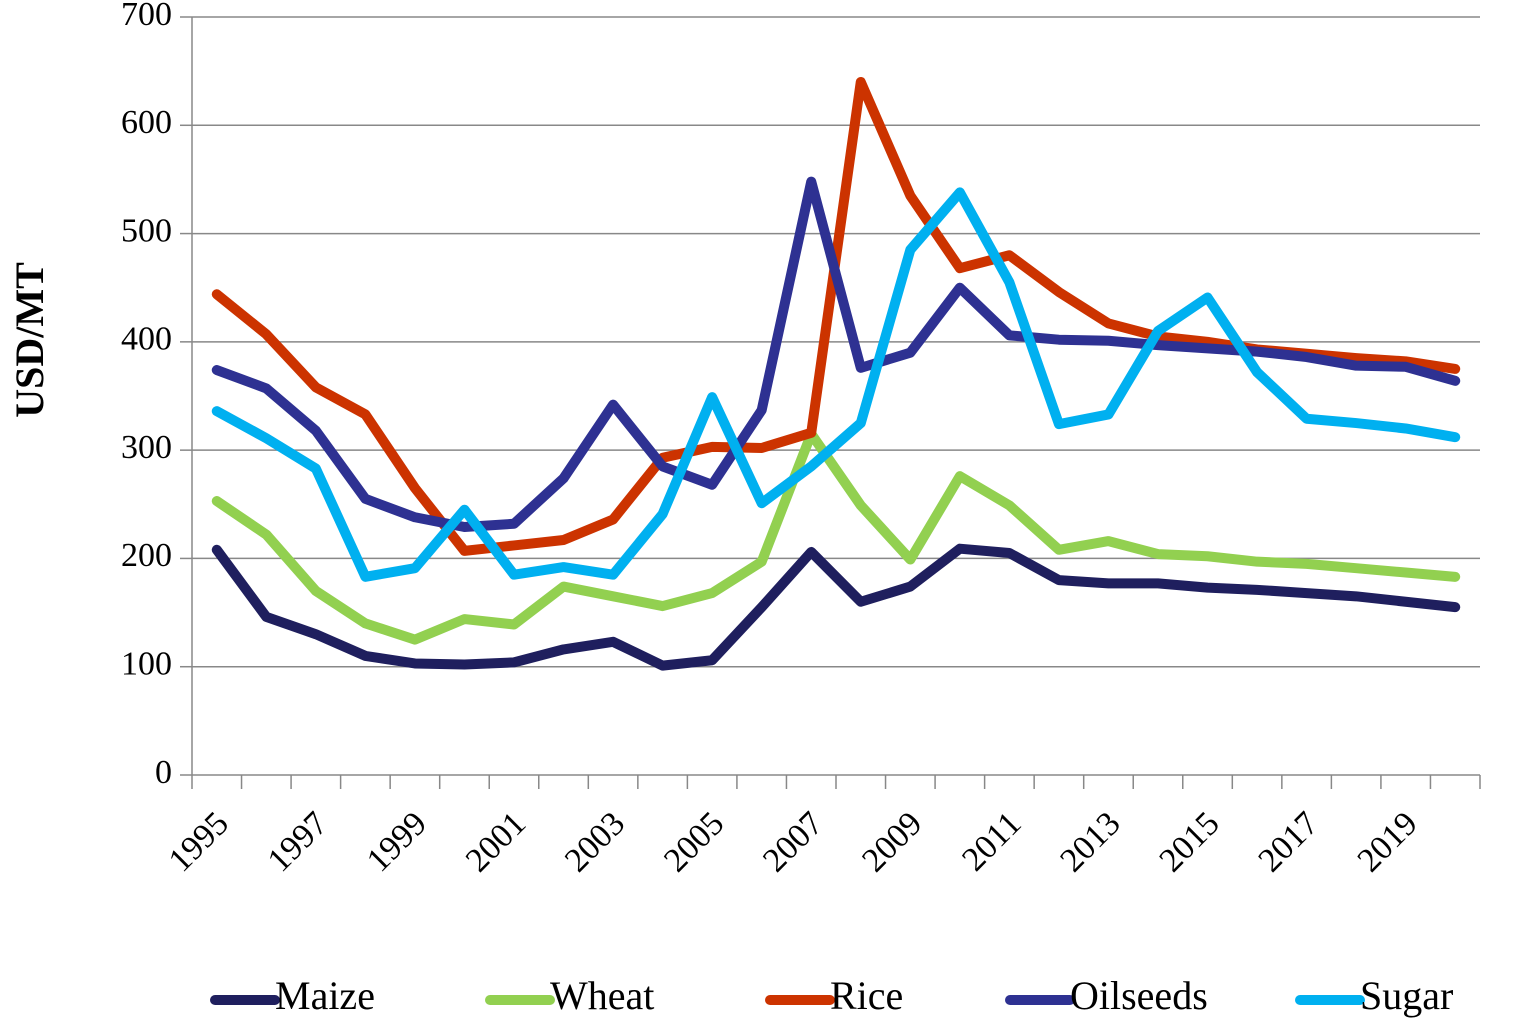  What do you see at coordinates (29, 340) in the screenshot?
I see `y-axis-label: USD/MT` at bounding box center [29, 340].